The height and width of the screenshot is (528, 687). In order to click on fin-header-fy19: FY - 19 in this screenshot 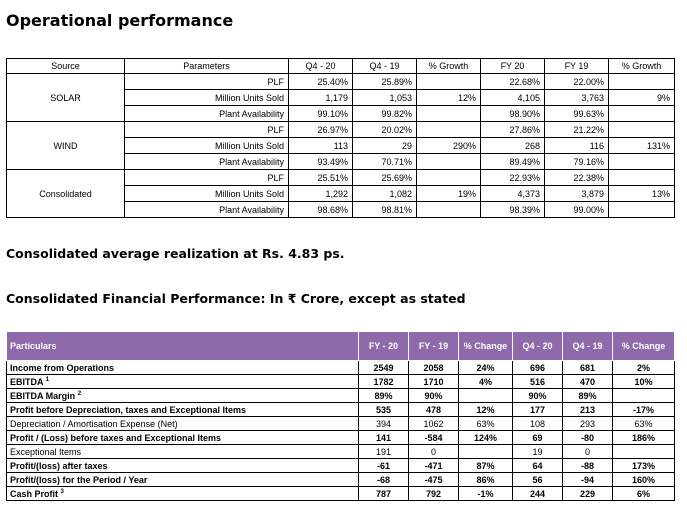, I will do `click(433, 346)`.